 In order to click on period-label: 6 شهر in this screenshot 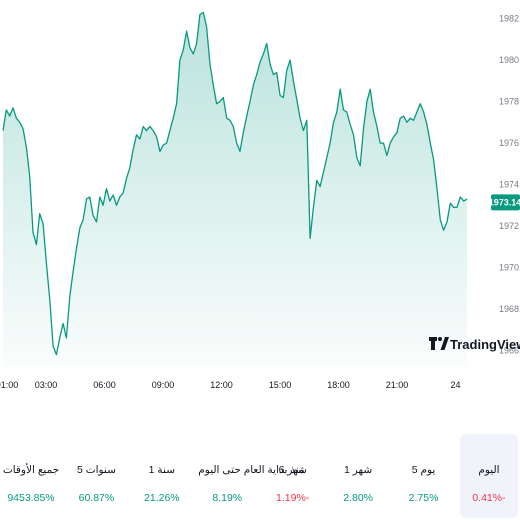, I will do `click(292, 470)`.